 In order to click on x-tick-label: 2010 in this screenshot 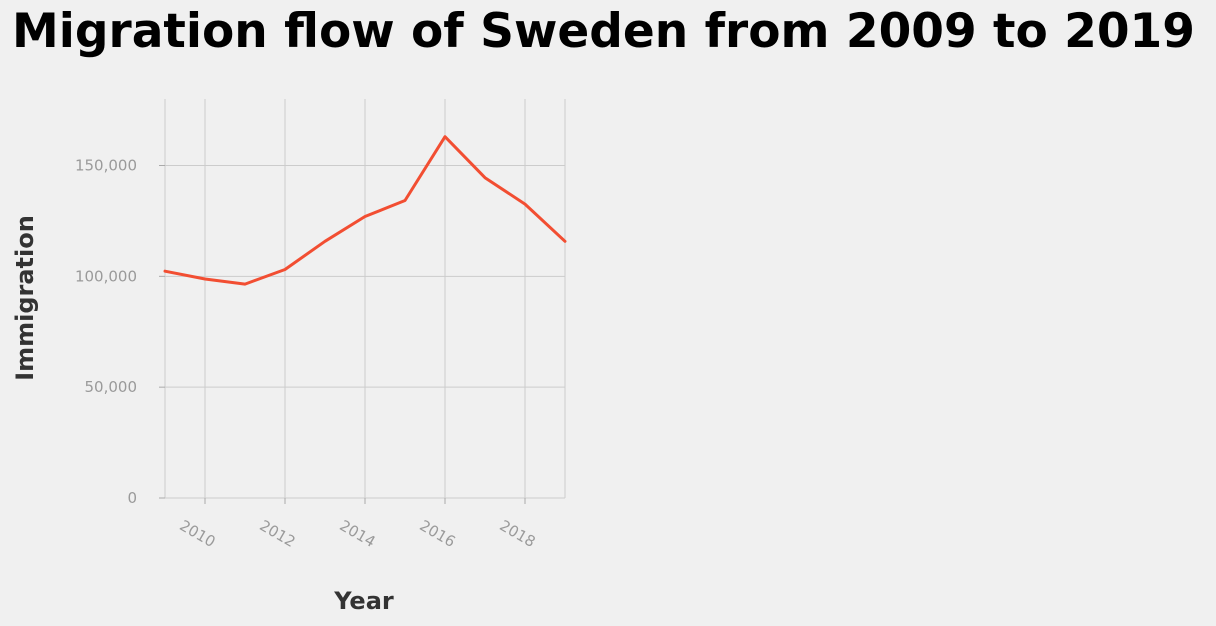, I will do `click(197, 533)`.